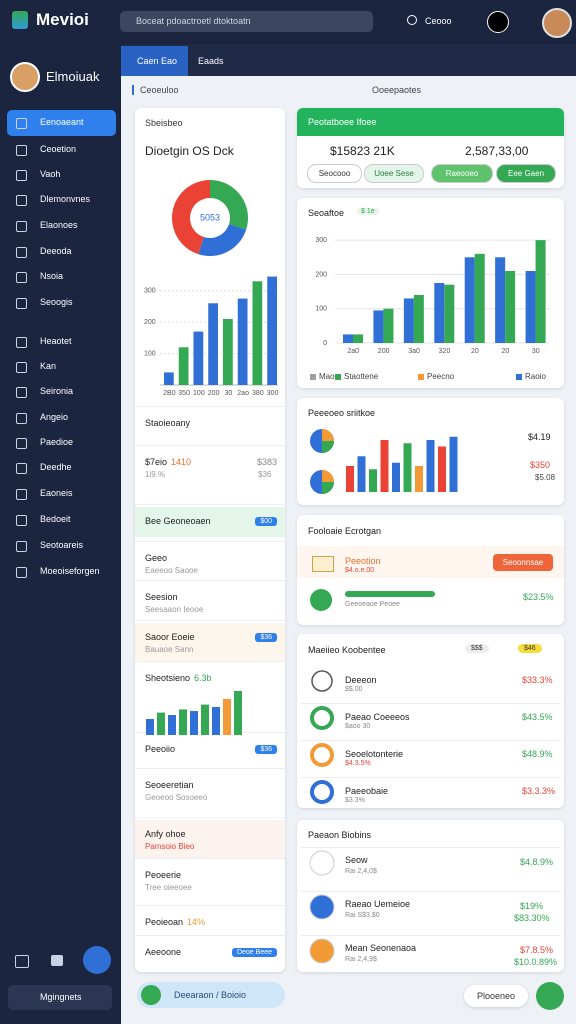 Image resolution: width=576 pixels, height=1024 pixels. What do you see at coordinates (211, 597) in the screenshot?
I see `list-row: SeesionSeesion` at bounding box center [211, 597].